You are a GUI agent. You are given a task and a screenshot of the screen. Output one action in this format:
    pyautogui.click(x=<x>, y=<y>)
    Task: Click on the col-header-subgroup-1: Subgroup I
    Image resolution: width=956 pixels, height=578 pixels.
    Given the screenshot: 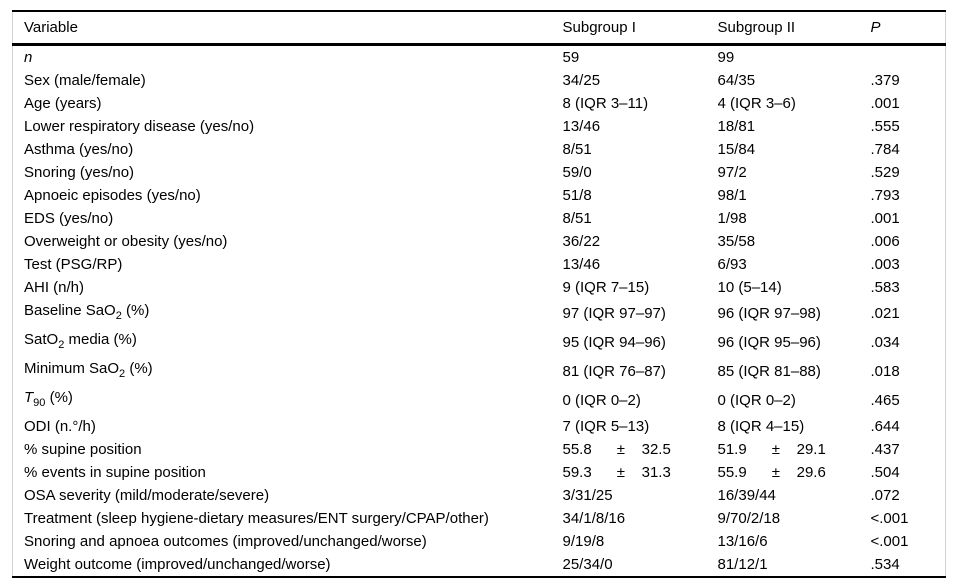 What is the action you would take?
    pyautogui.click(x=640, y=28)
    